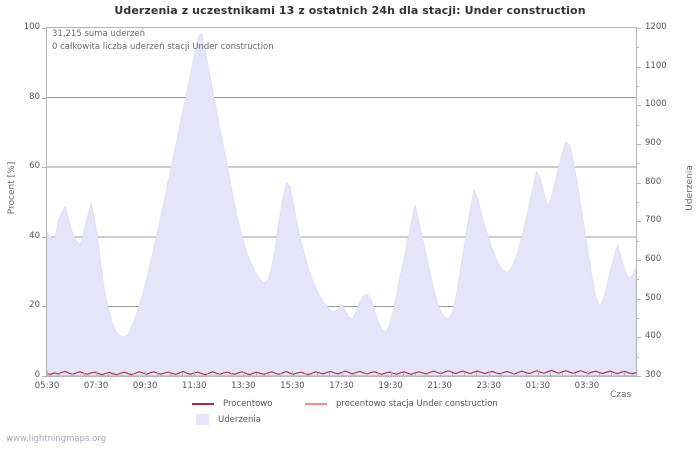  What do you see at coordinates (489, 386) in the screenshot?
I see `x-tick-2330: 23:30` at bounding box center [489, 386].